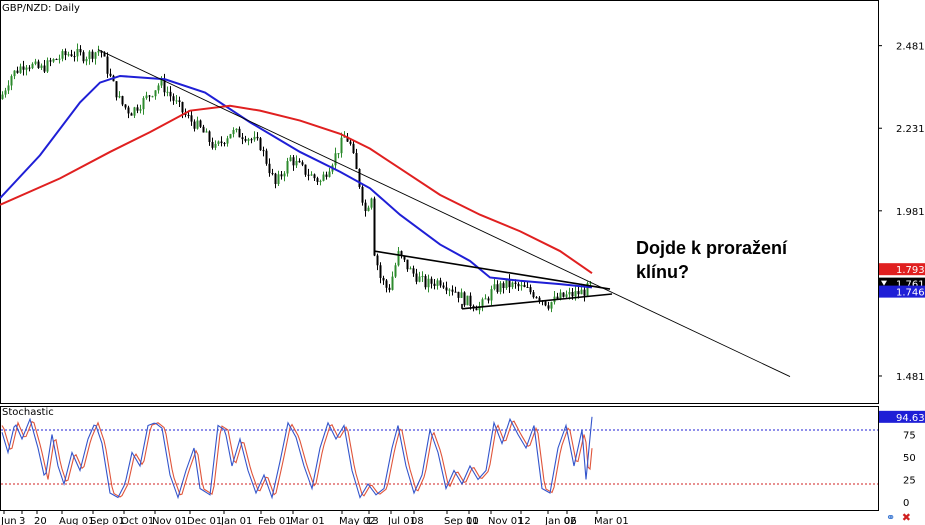  I want to click on y-tick-label: 1.9818, so click(910, 212).